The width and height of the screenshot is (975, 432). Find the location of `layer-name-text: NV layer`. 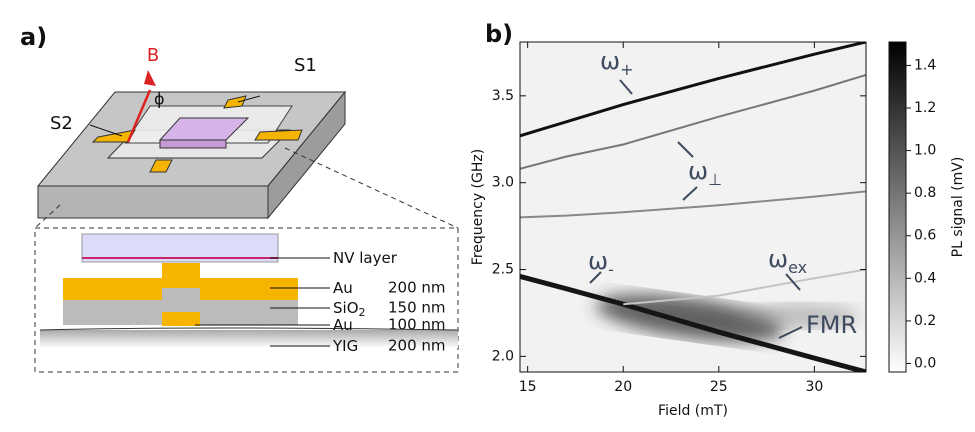

layer-name-text: NV layer is located at coordinates (365, 258).